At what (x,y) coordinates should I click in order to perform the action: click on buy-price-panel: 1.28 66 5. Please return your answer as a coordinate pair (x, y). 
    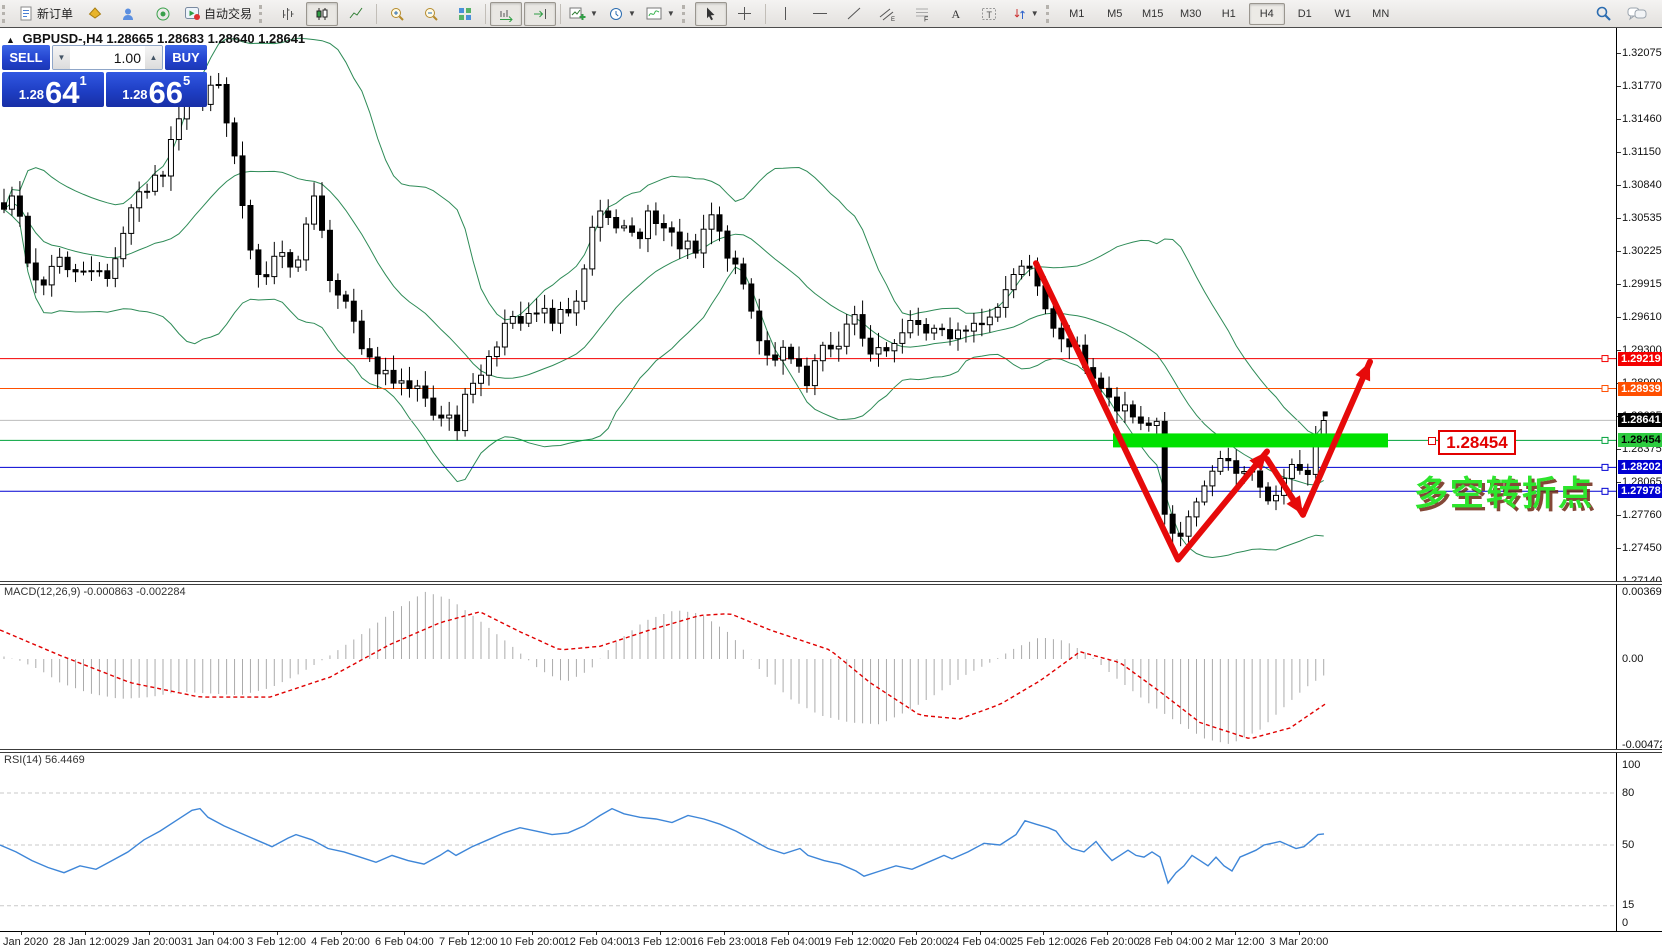
    Looking at the image, I should click on (156, 91).